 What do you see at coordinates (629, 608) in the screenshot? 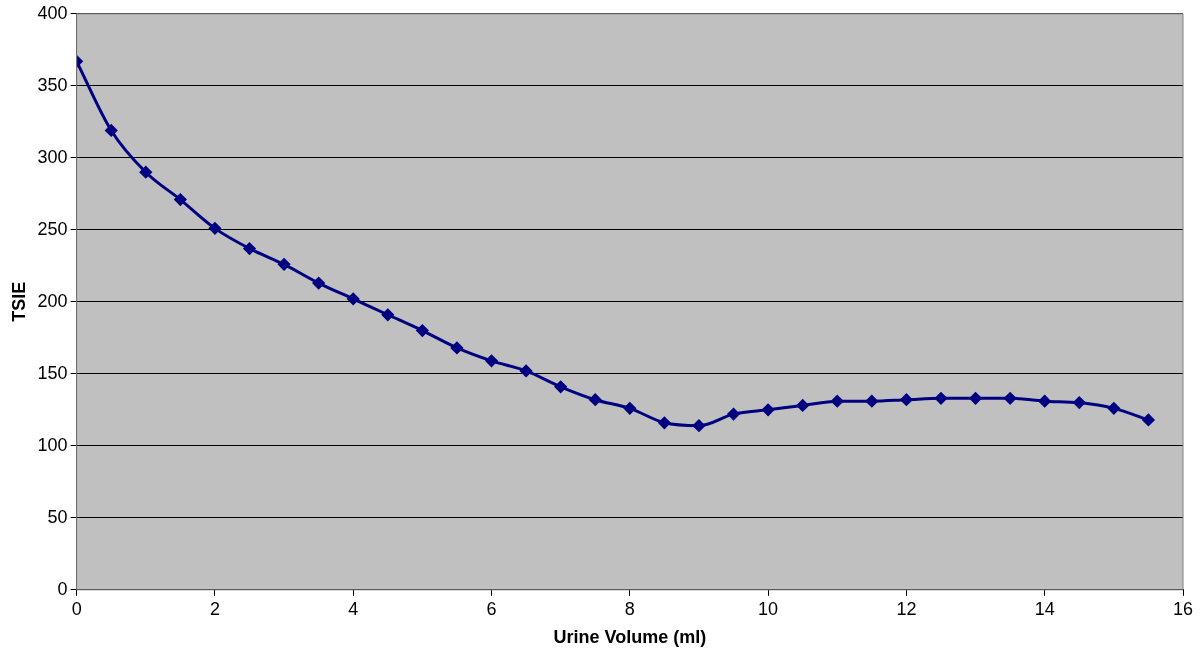
I see `x-tick-label: 8` at bounding box center [629, 608].